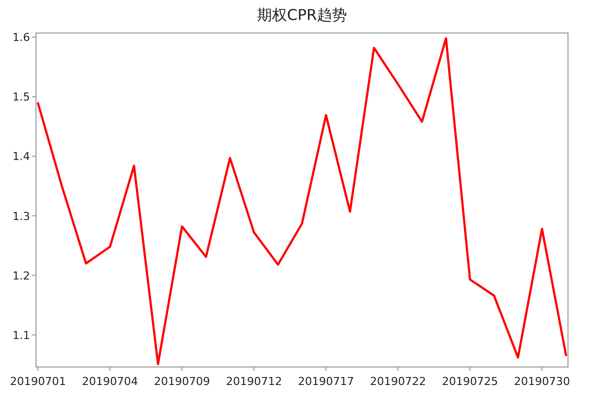  I want to click on x-tick-label: 20190730, so click(542, 381).